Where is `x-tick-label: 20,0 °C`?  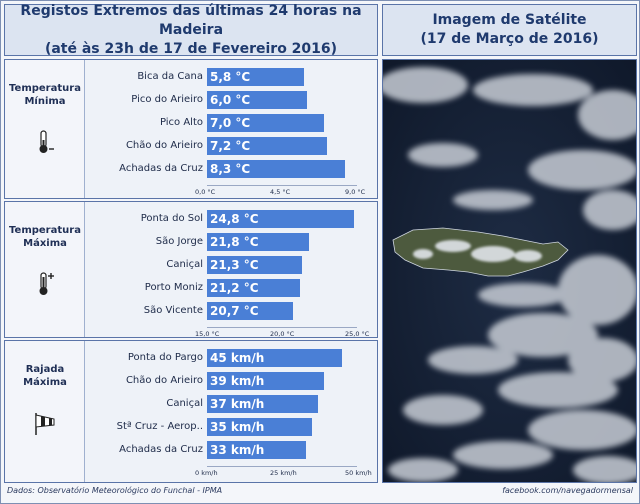
x-tick-label: 20,0 °C is located at coordinates (282, 334).